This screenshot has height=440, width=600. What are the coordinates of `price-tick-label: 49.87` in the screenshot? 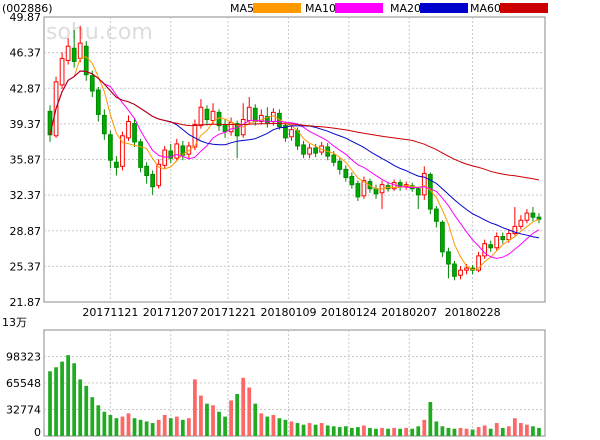 It's located at (26, 17).